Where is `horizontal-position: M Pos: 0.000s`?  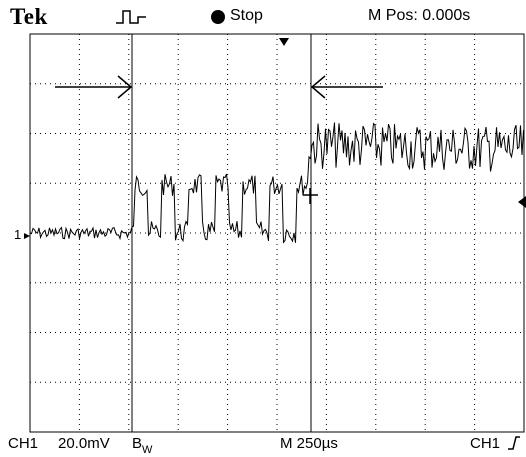 horizontal-position: M Pos: 0.000s is located at coordinates (419, 15).